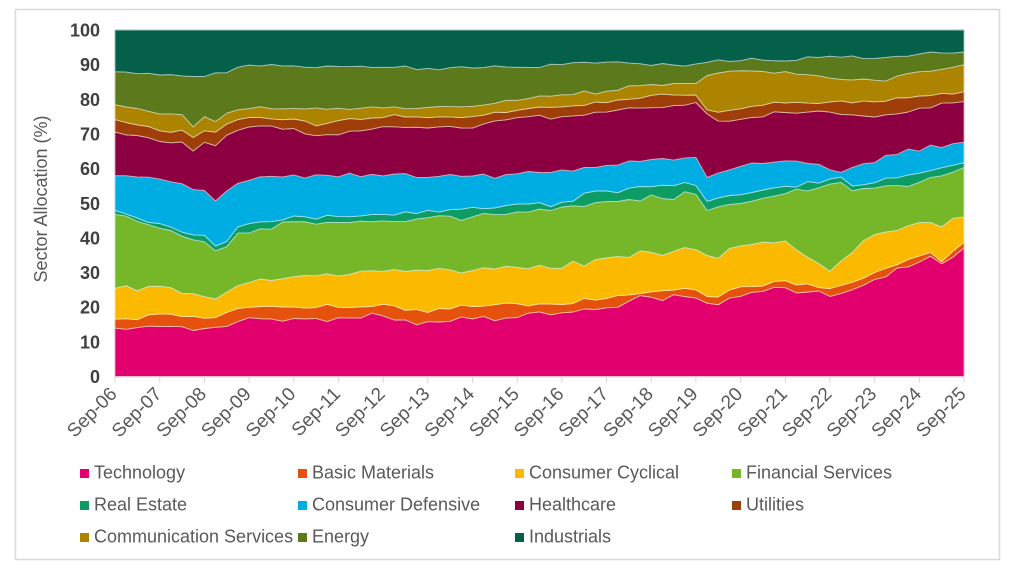 Image resolution: width=1024 pixels, height=574 pixels. Describe the element at coordinates (90, 273) in the screenshot. I see `svg-text: 30` at that location.